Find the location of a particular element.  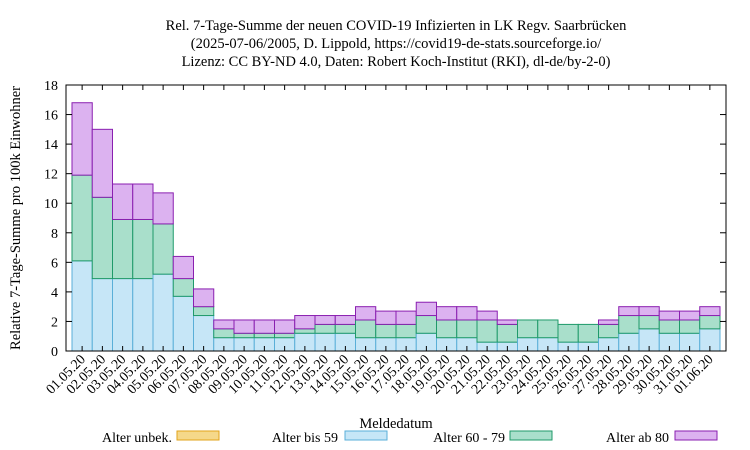

legend-label: Alter bis 59 is located at coordinates (305, 438).